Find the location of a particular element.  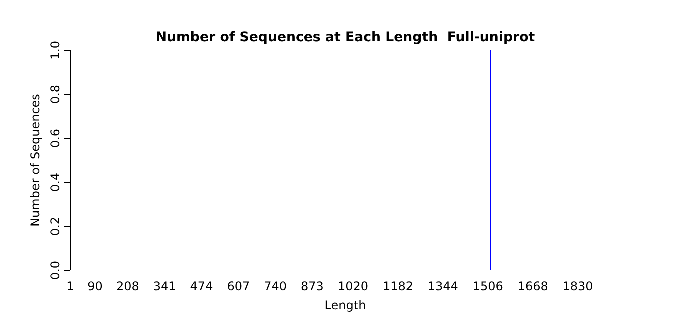

y-tick-label: 0.6 is located at coordinates (55, 138).